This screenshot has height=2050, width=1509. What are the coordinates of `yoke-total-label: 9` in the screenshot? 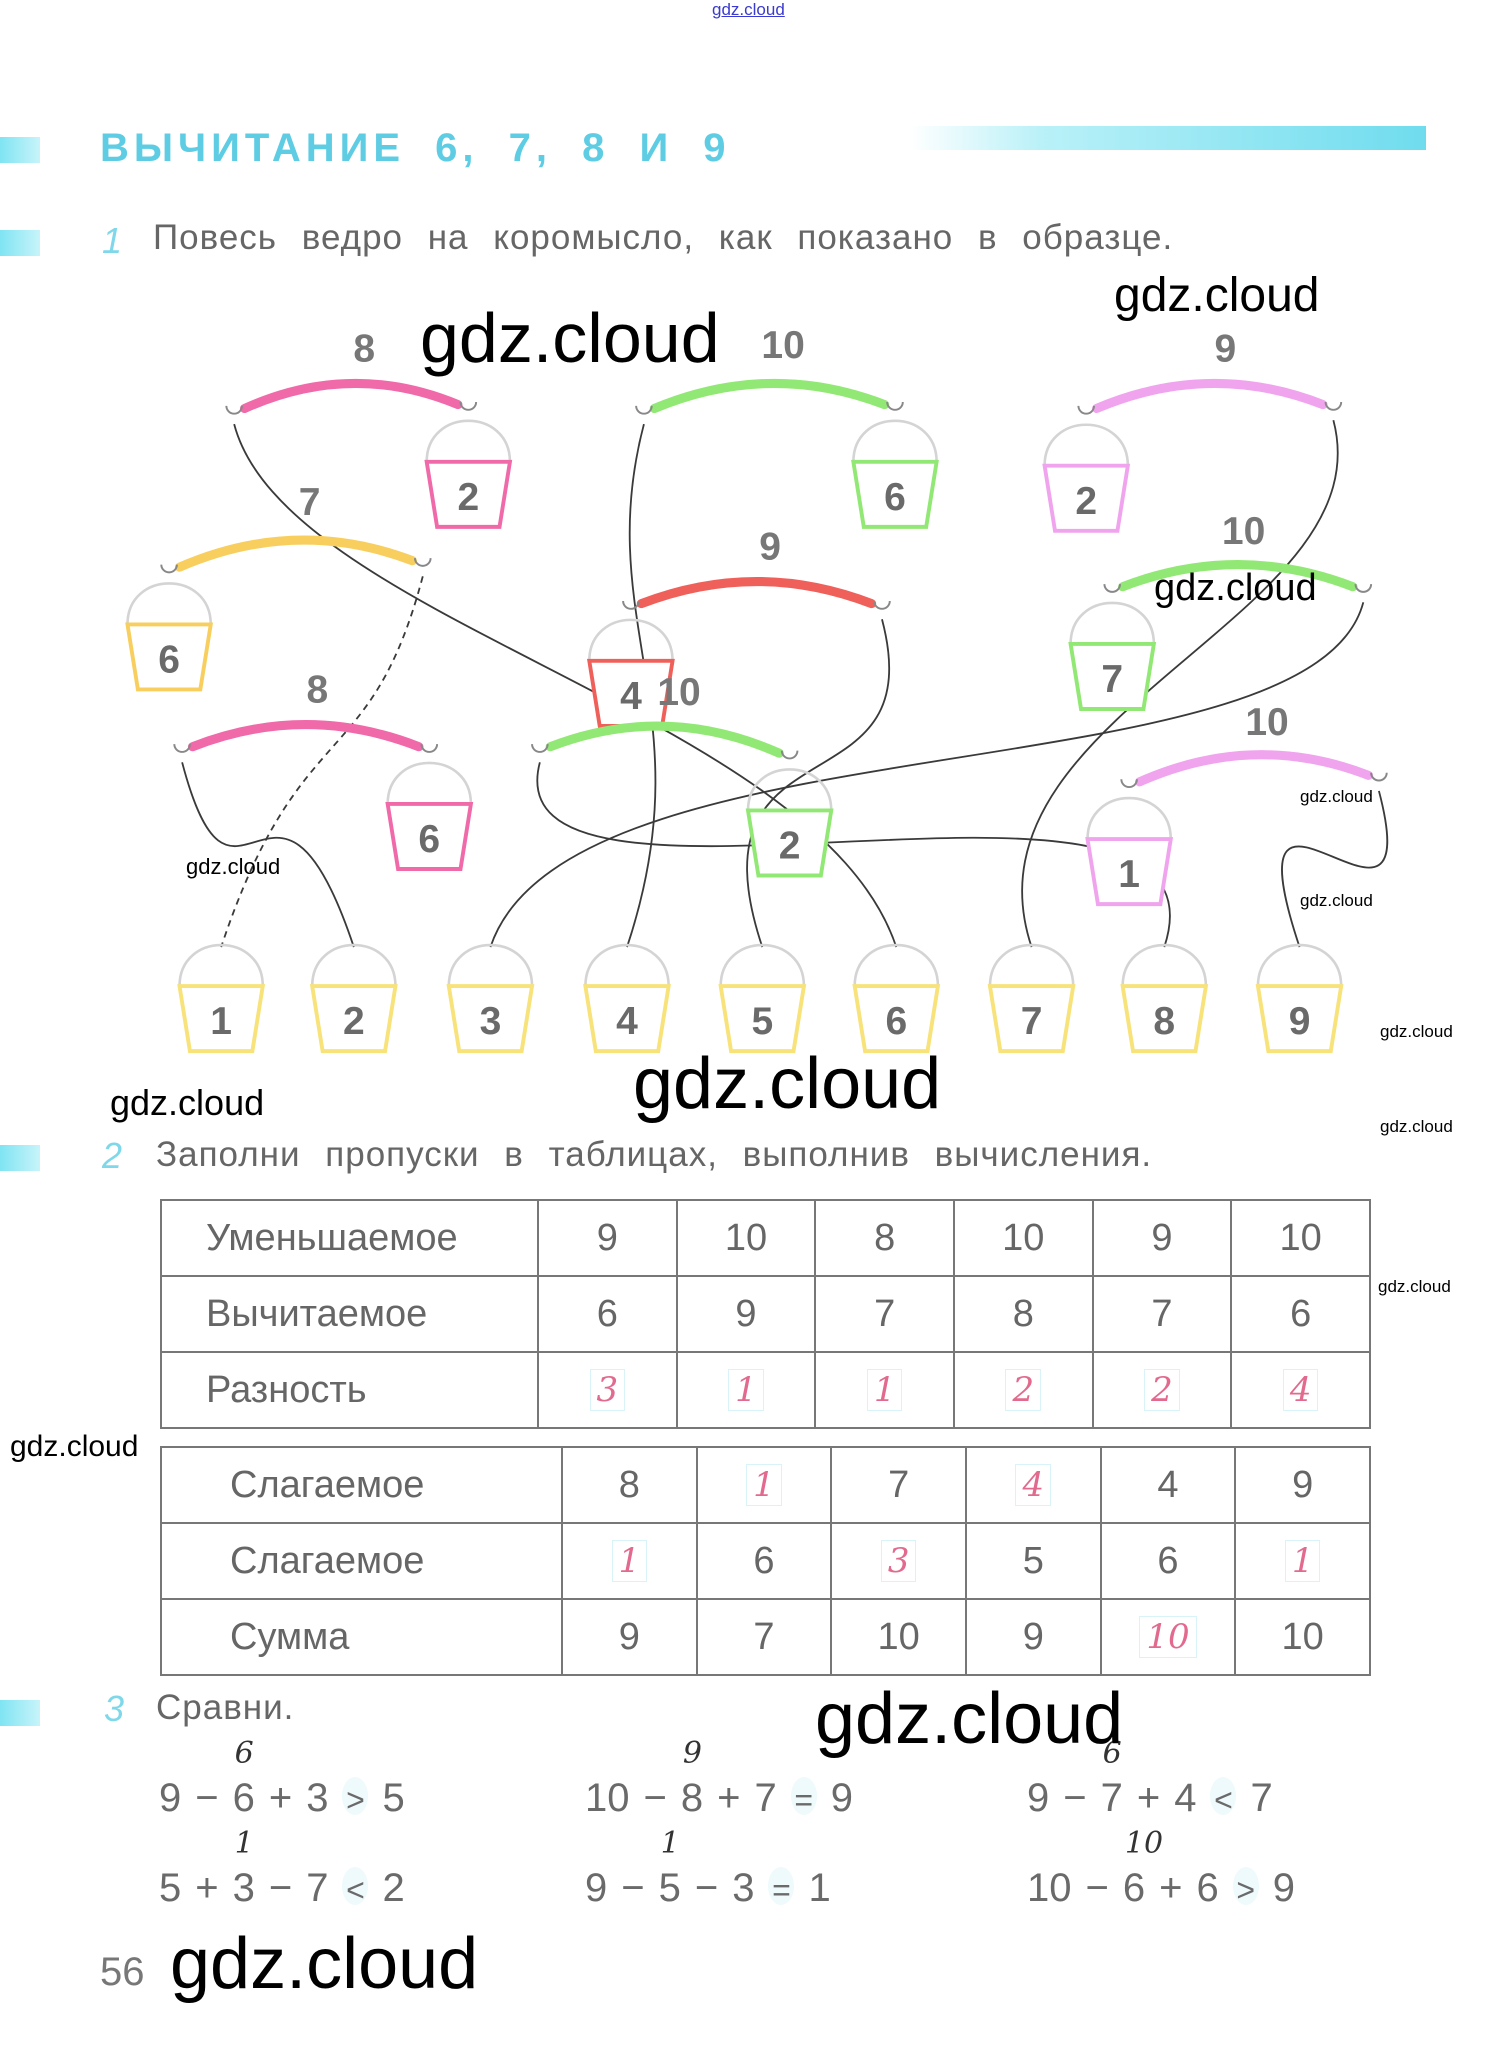 It's located at (1226, 349).